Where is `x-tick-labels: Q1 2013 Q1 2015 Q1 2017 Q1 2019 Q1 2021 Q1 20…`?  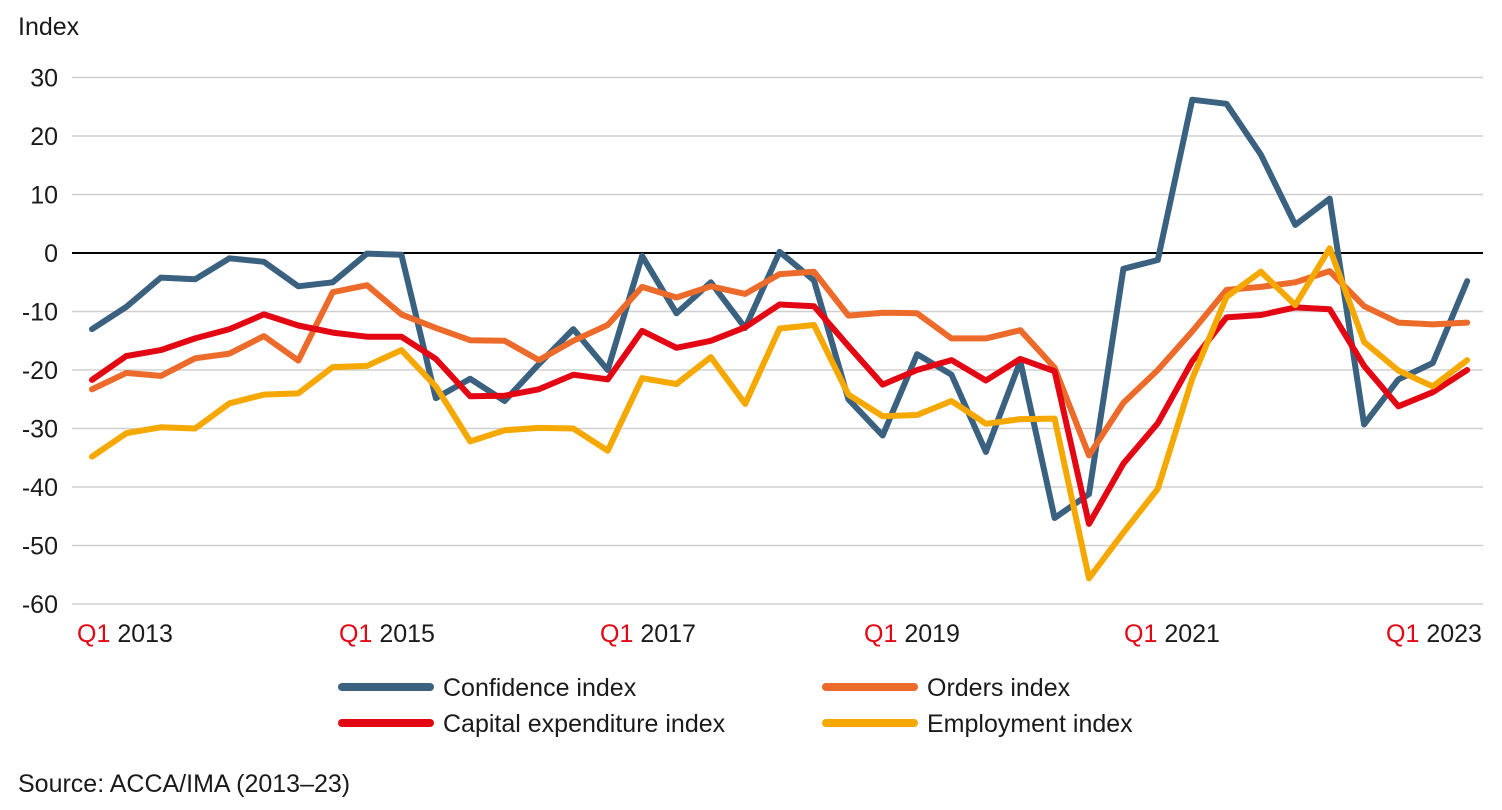 x-tick-labels: Q1 2013 Q1 2015 Q1 2017 Q1 2019 Q1 2021 Q1 20… is located at coordinates (779, 634).